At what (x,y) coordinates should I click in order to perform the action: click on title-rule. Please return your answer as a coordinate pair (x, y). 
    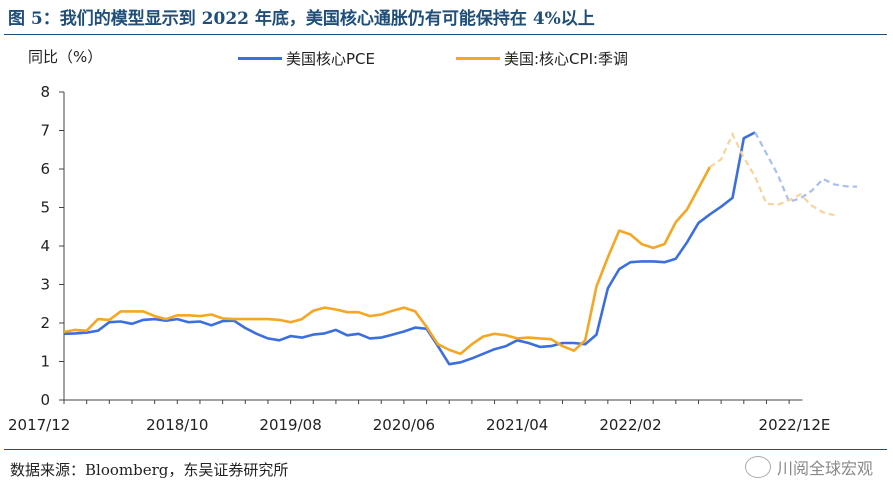
    Looking at the image, I should click on (445, 34).